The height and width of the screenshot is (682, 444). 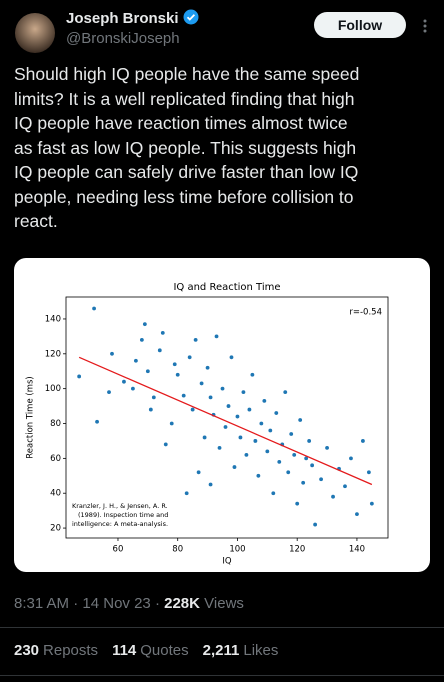 I want to click on metric: 114 Quotes, so click(x=150, y=650).